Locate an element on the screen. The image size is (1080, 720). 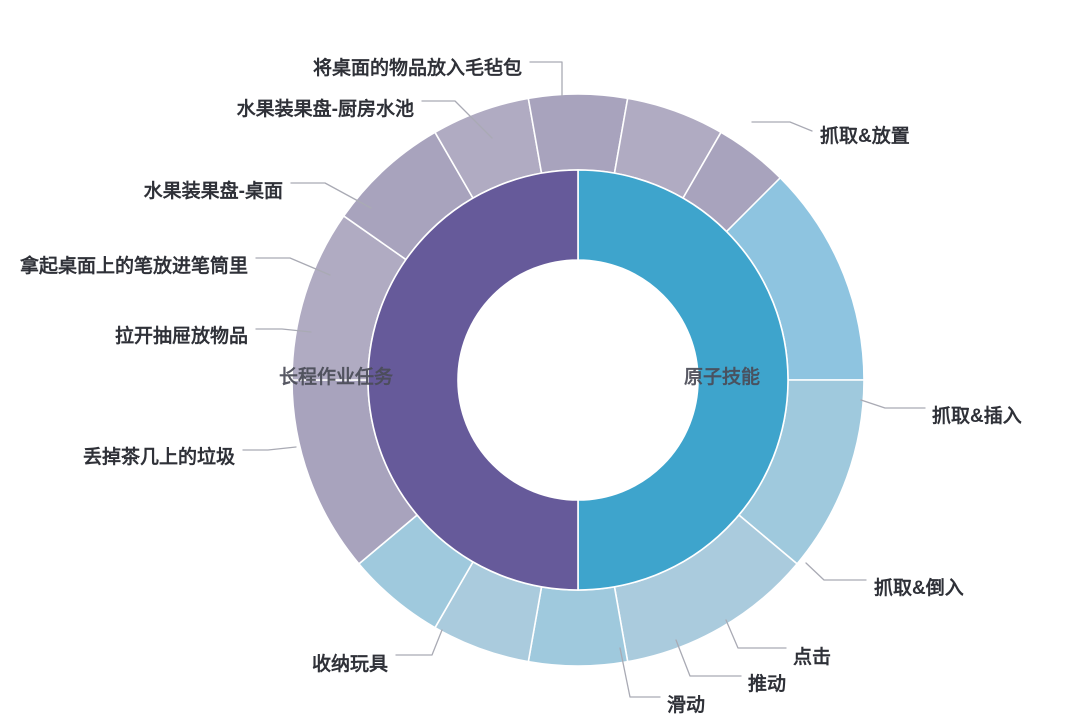
inner-segment-label-atomic-skill: 原子技能 is located at coordinates (722, 376).